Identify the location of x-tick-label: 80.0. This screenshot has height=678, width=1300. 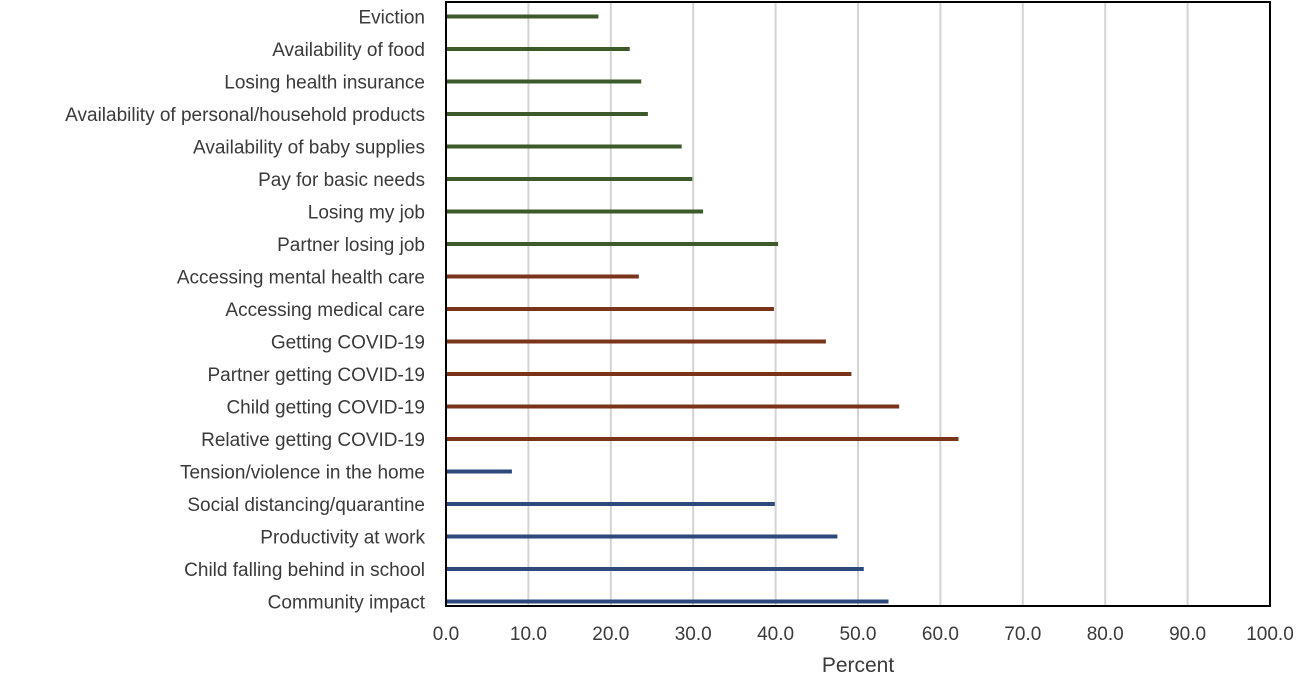
(1105, 634).